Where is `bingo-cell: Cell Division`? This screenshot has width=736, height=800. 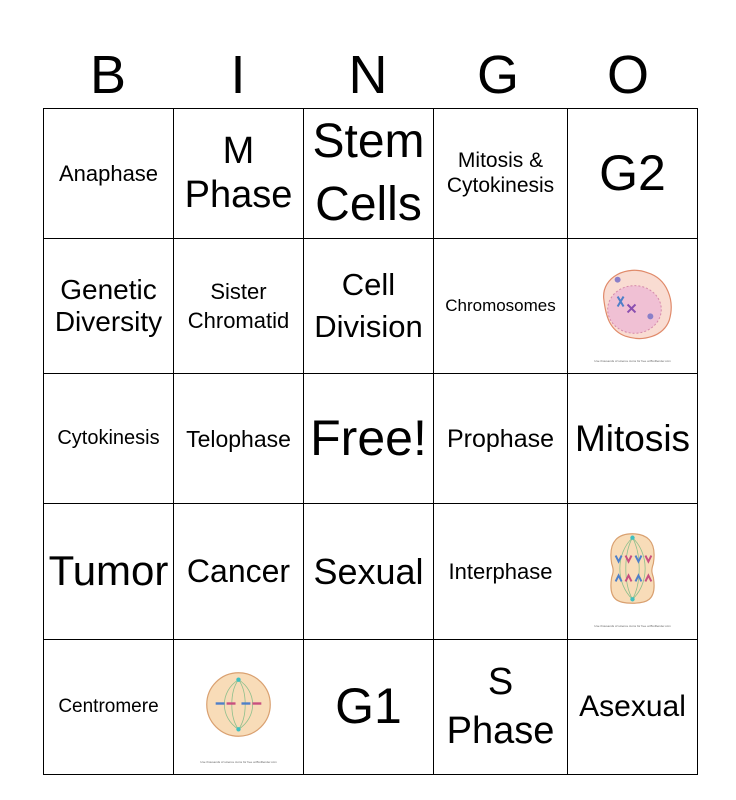 bingo-cell: Cell Division is located at coordinates (368, 306).